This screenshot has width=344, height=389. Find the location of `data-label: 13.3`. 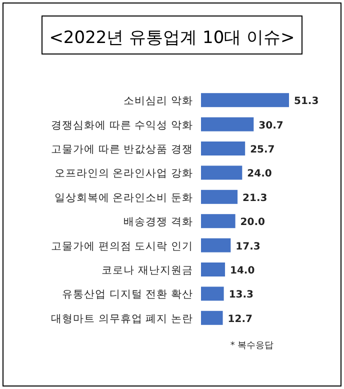

data-label: 13.3 is located at coordinates (241, 295).